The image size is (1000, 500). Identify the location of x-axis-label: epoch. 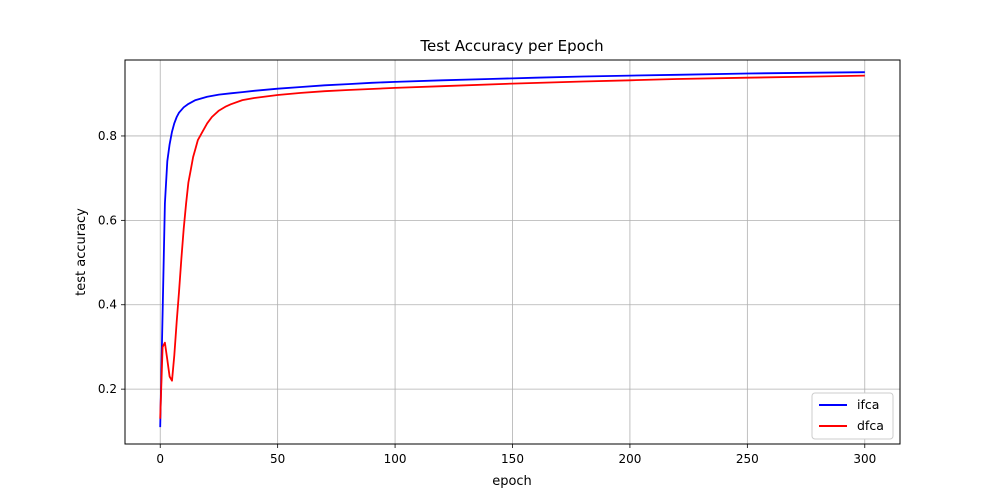
(512, 481).